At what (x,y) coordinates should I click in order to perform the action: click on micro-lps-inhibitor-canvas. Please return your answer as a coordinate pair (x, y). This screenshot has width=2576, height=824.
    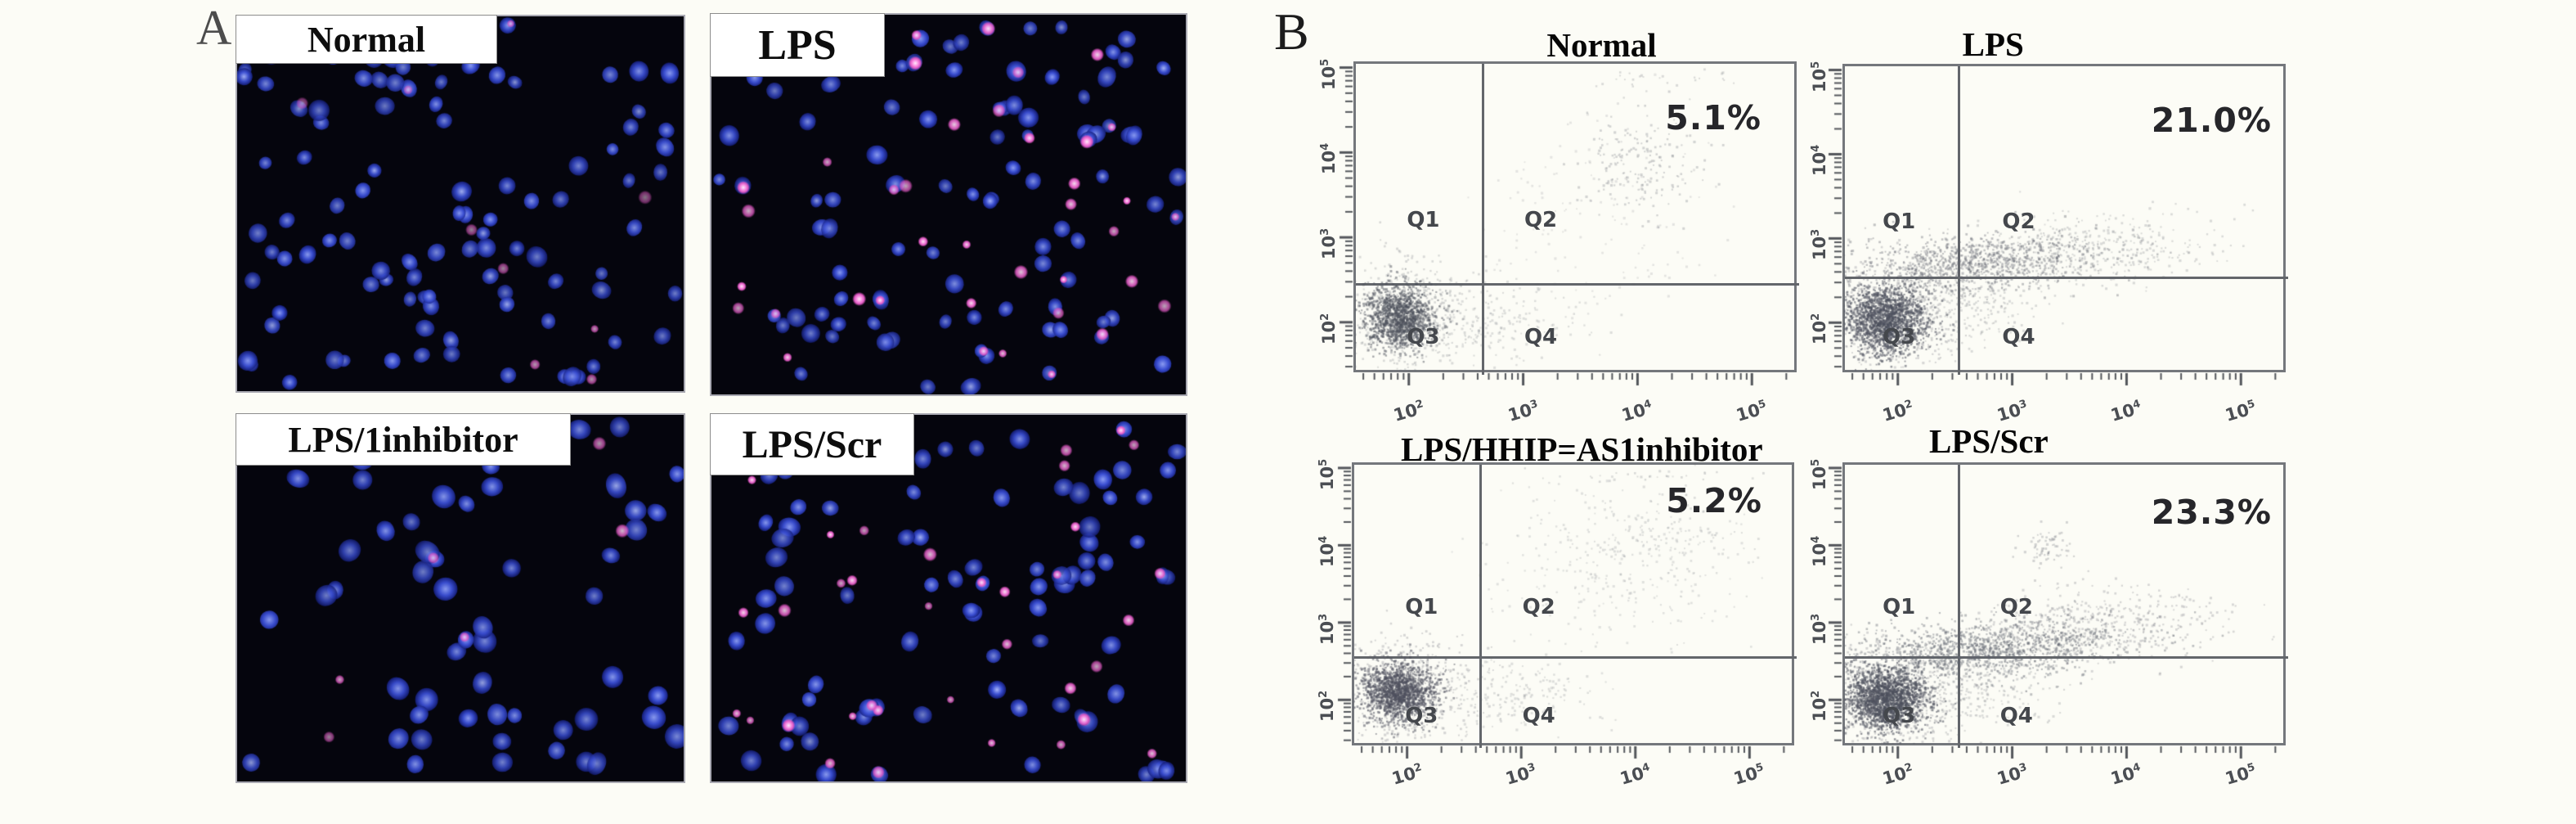
    Looking at the image, I should click on (460, 598).